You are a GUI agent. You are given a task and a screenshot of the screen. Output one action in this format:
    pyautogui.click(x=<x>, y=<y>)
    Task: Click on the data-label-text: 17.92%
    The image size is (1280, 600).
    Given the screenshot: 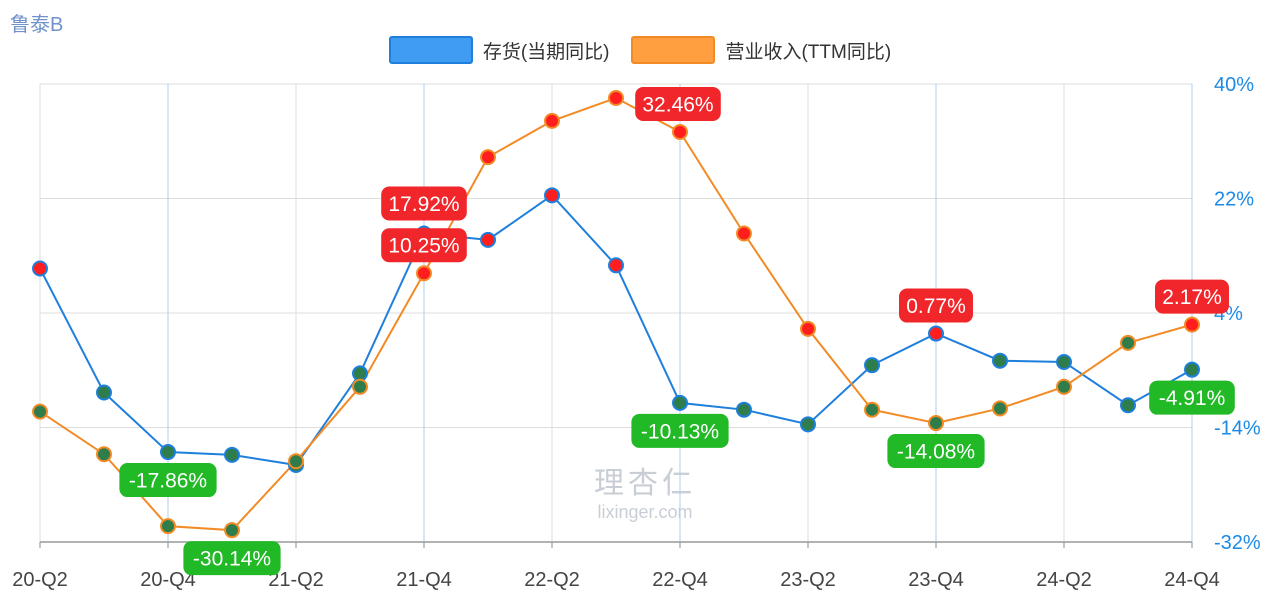 What is the action you would take?
    pyautogui.click(x=423, y=204)
    